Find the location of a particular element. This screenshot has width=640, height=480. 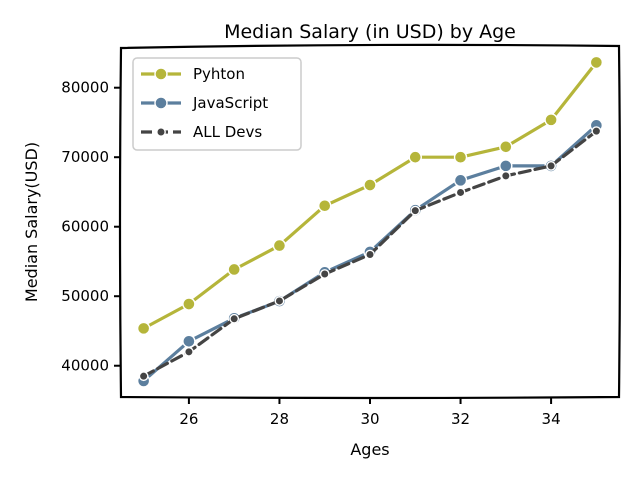

legend-label: JavaScript is located at coordinates (230, 103).